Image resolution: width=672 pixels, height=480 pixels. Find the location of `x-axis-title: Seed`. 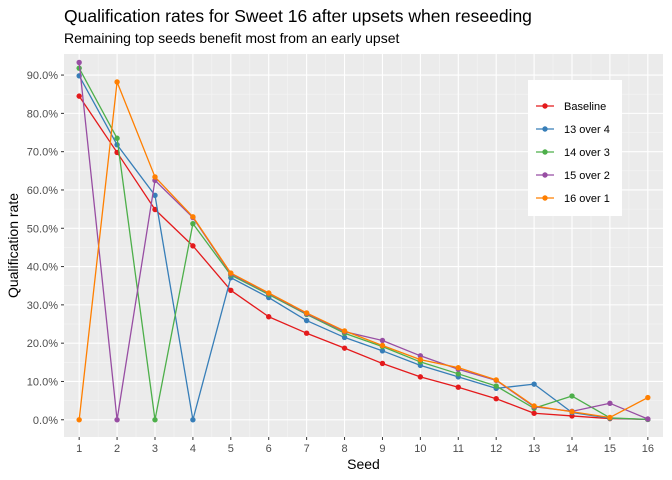

x-axis-title: Seed is located at coordinates (363, 464).